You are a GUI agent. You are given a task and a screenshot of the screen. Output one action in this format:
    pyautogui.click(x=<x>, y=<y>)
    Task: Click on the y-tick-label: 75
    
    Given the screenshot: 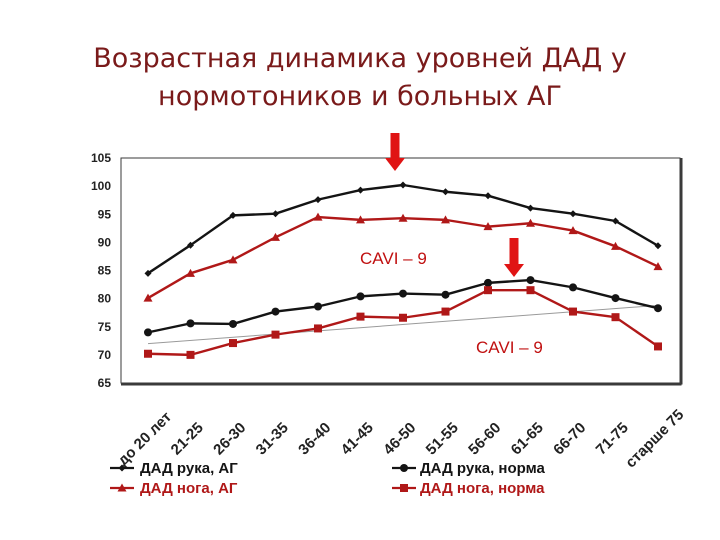 What is the action you would take?
    pyautogui.click(x=105, y=327)
    